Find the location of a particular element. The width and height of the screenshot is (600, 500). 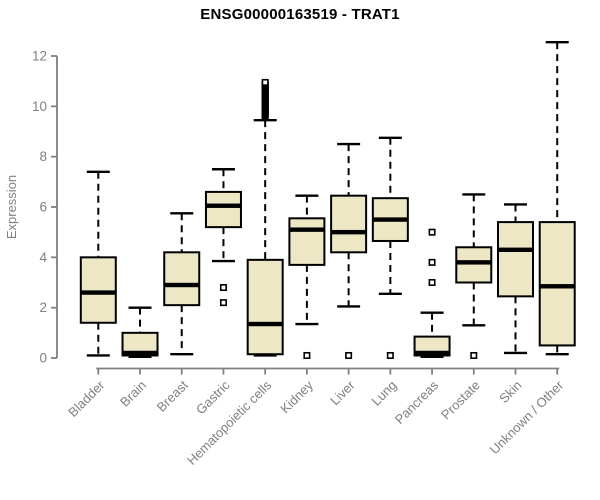

y-tick-label-6: 6 is located at coordinates (43, 207).